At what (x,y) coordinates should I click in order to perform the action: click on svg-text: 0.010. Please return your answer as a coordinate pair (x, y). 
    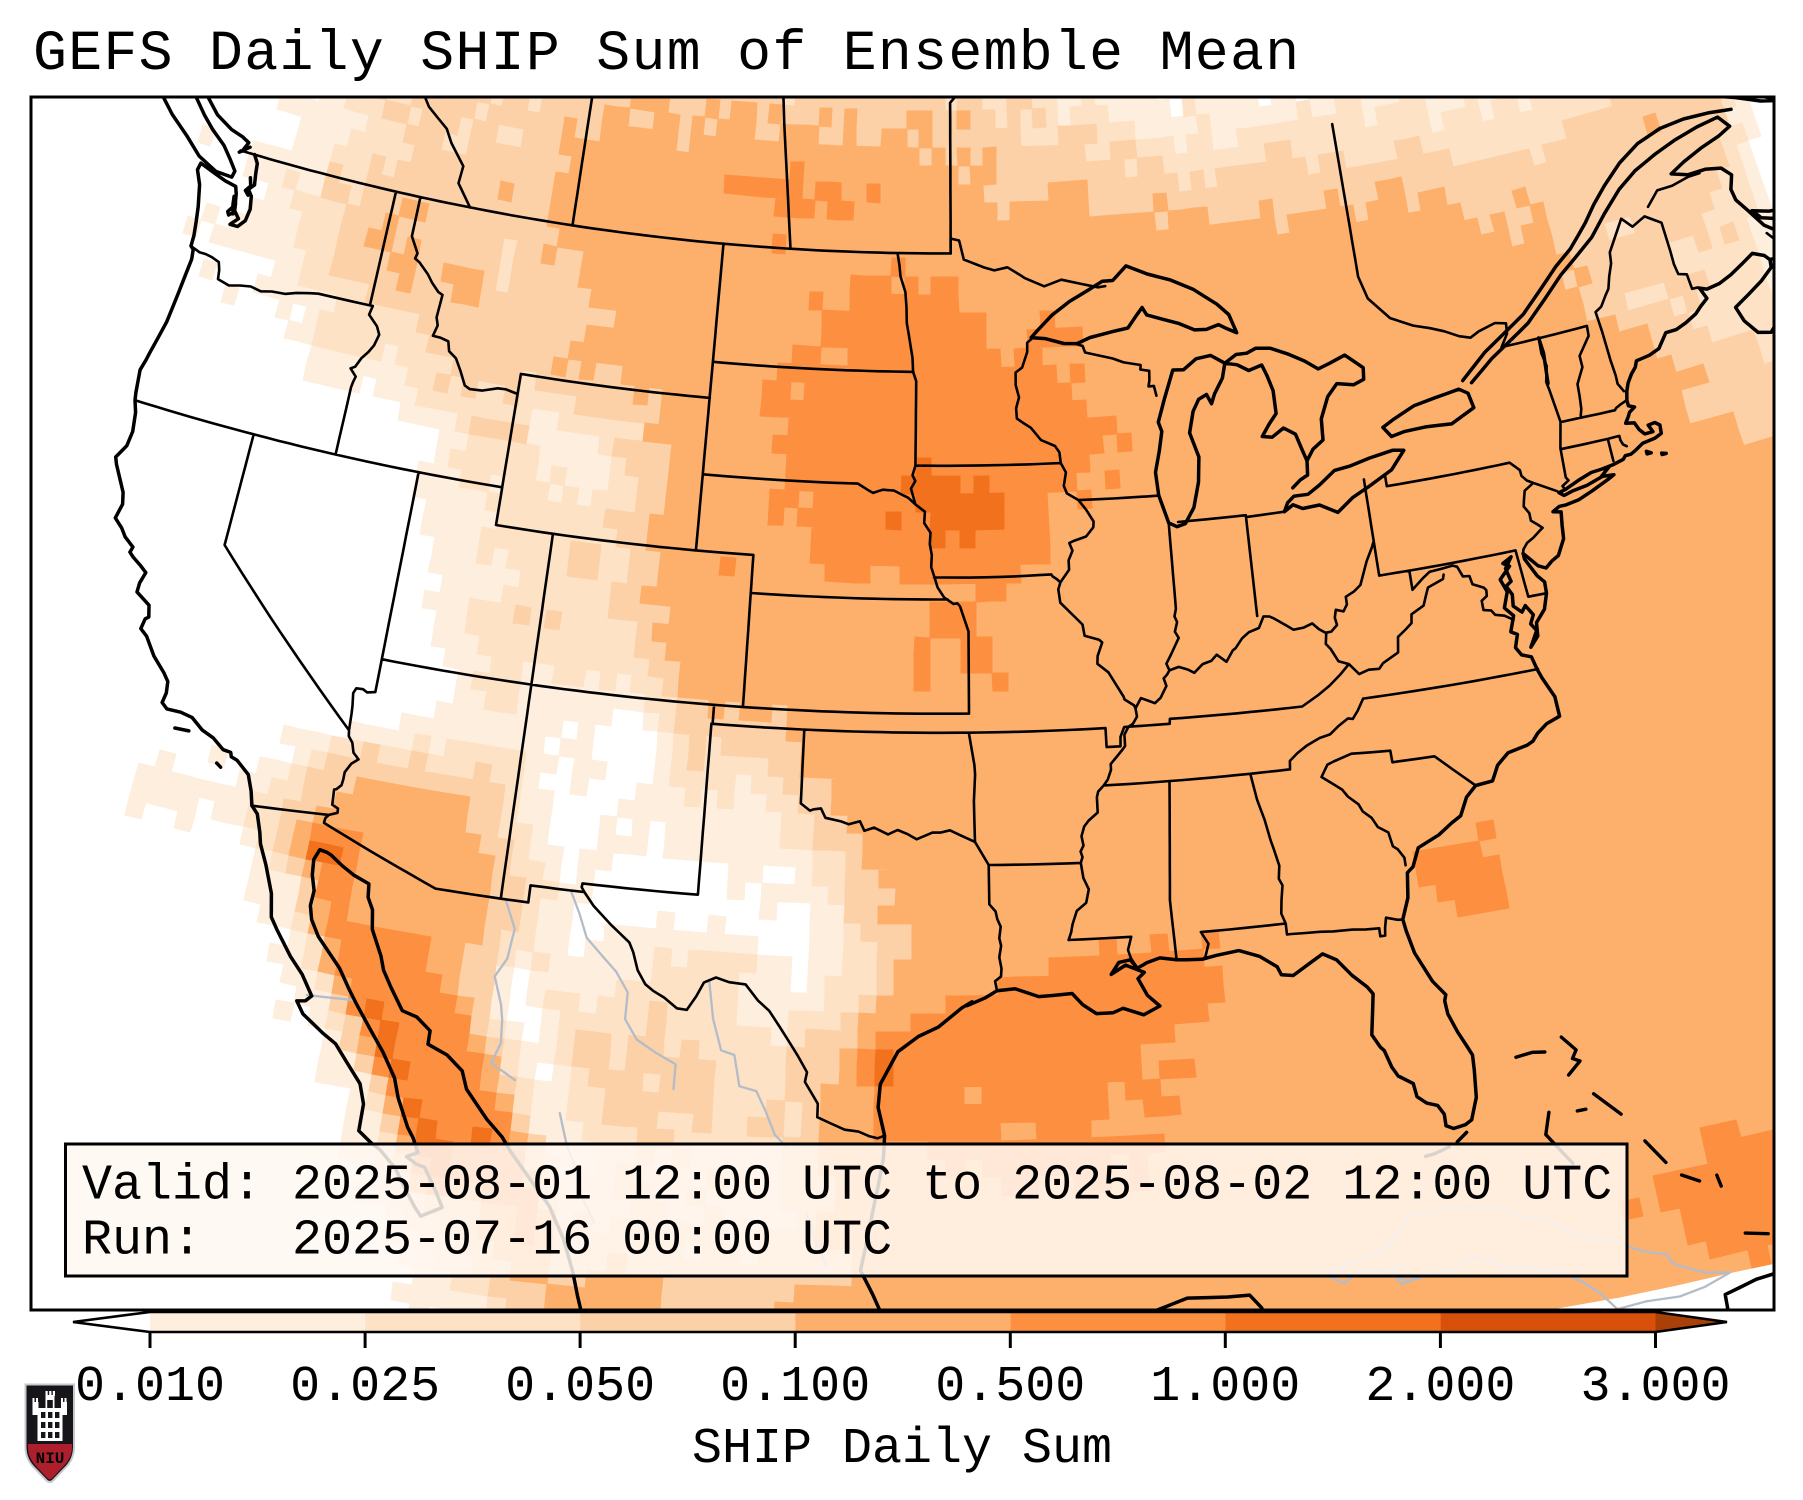
    Looking at the image, I should click on (150, 1387).